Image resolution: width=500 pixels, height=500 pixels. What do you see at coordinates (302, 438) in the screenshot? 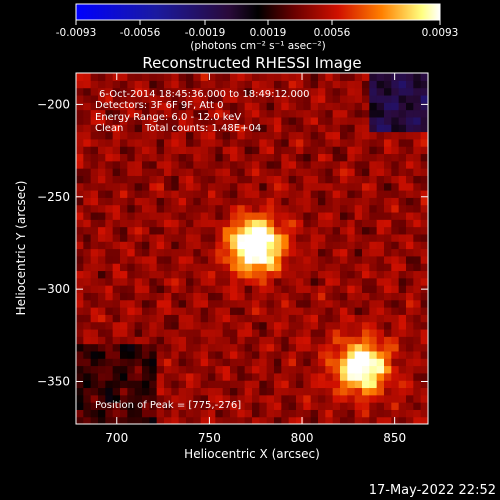
I see `x-tick-label: 800` at bounding box center [302, 438].